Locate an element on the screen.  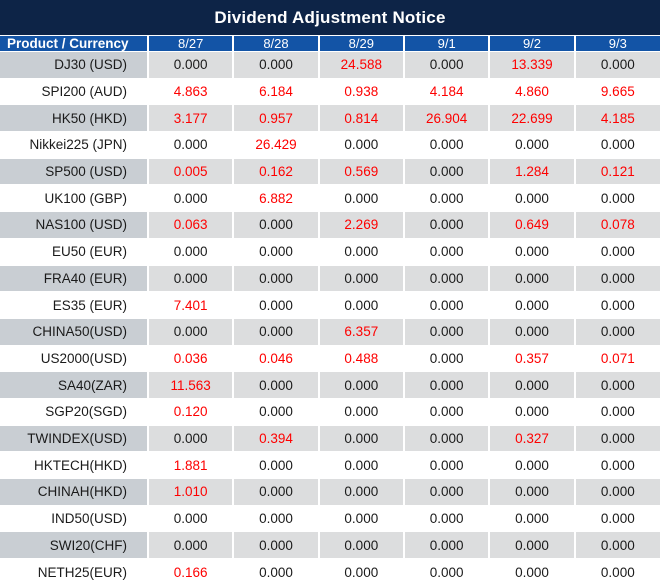
column-header-date: 8/28 is located at coordinates (276, 44).